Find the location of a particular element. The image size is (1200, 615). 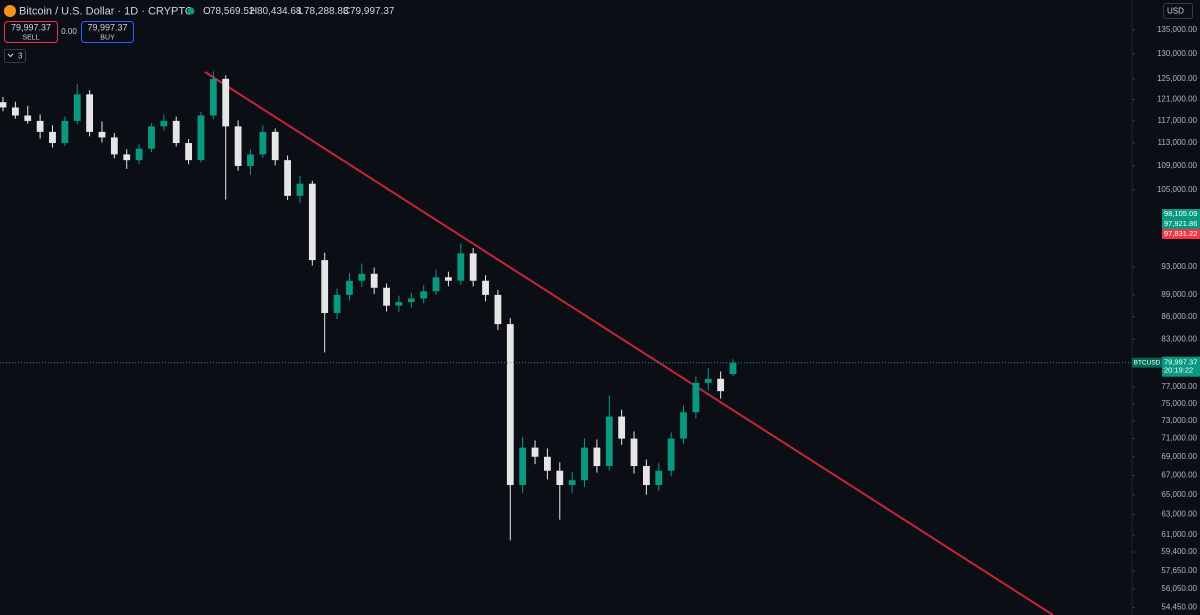

y-tick-label: 113,000.00 is located at coordinates (1178, 142).